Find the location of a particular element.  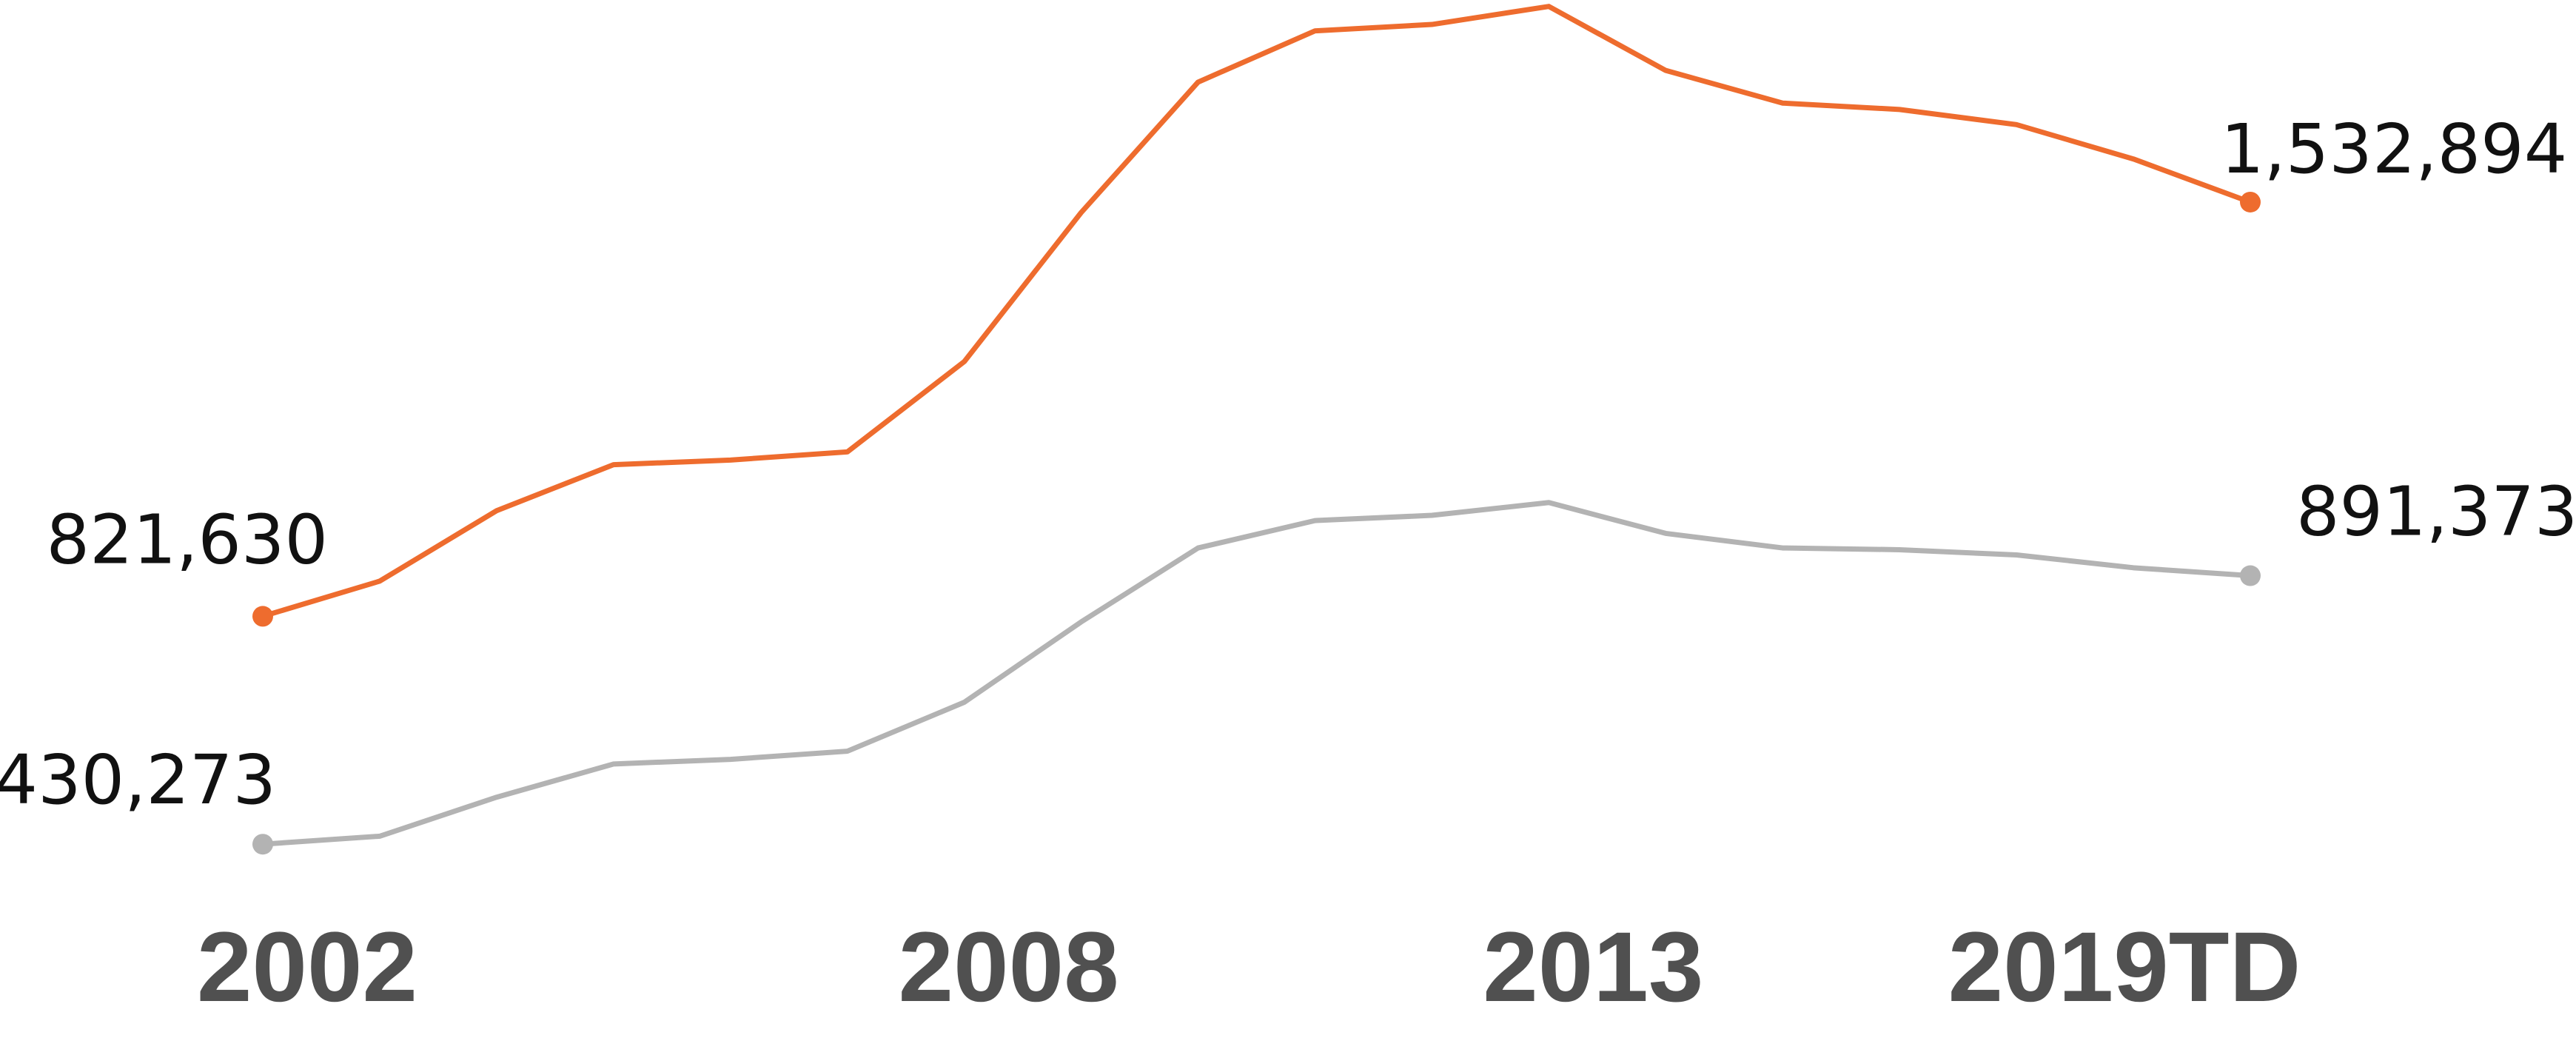

x-tick-label: 2008 is located at coordinates (1009, 967).